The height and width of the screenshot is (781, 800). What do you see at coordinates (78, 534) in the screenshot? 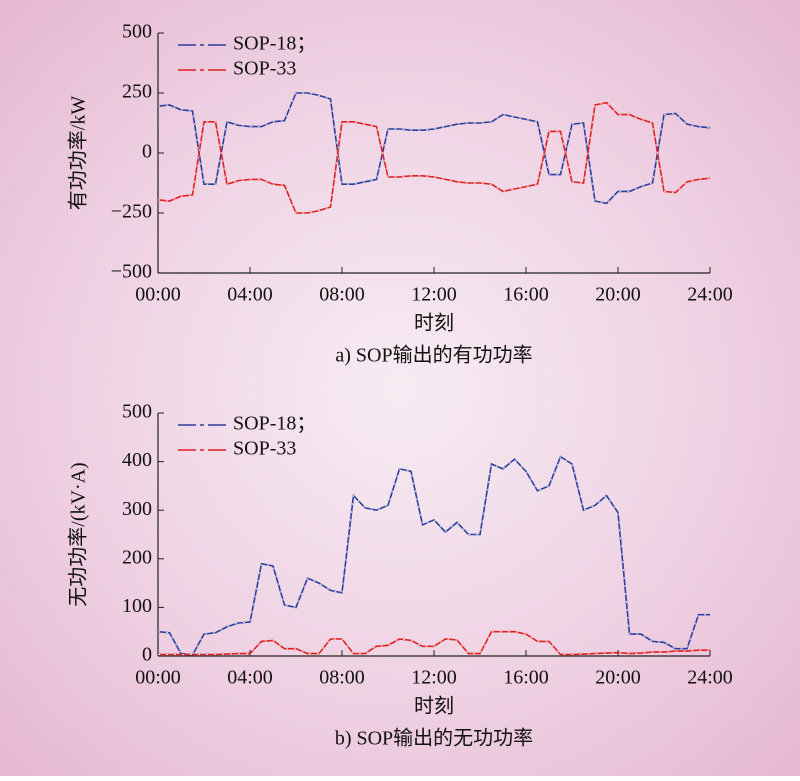
I see `y-axis-label: 无功功率/(kV·A)` at bounding box center [78, 534].